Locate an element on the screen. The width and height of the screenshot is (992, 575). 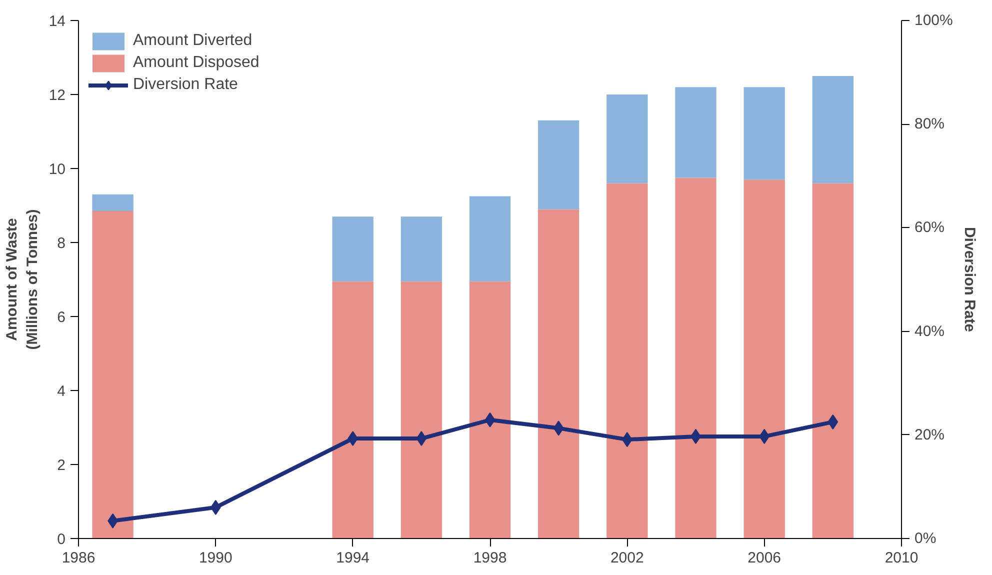
y-tick-label: 4 is located at coordinates (61, 391).